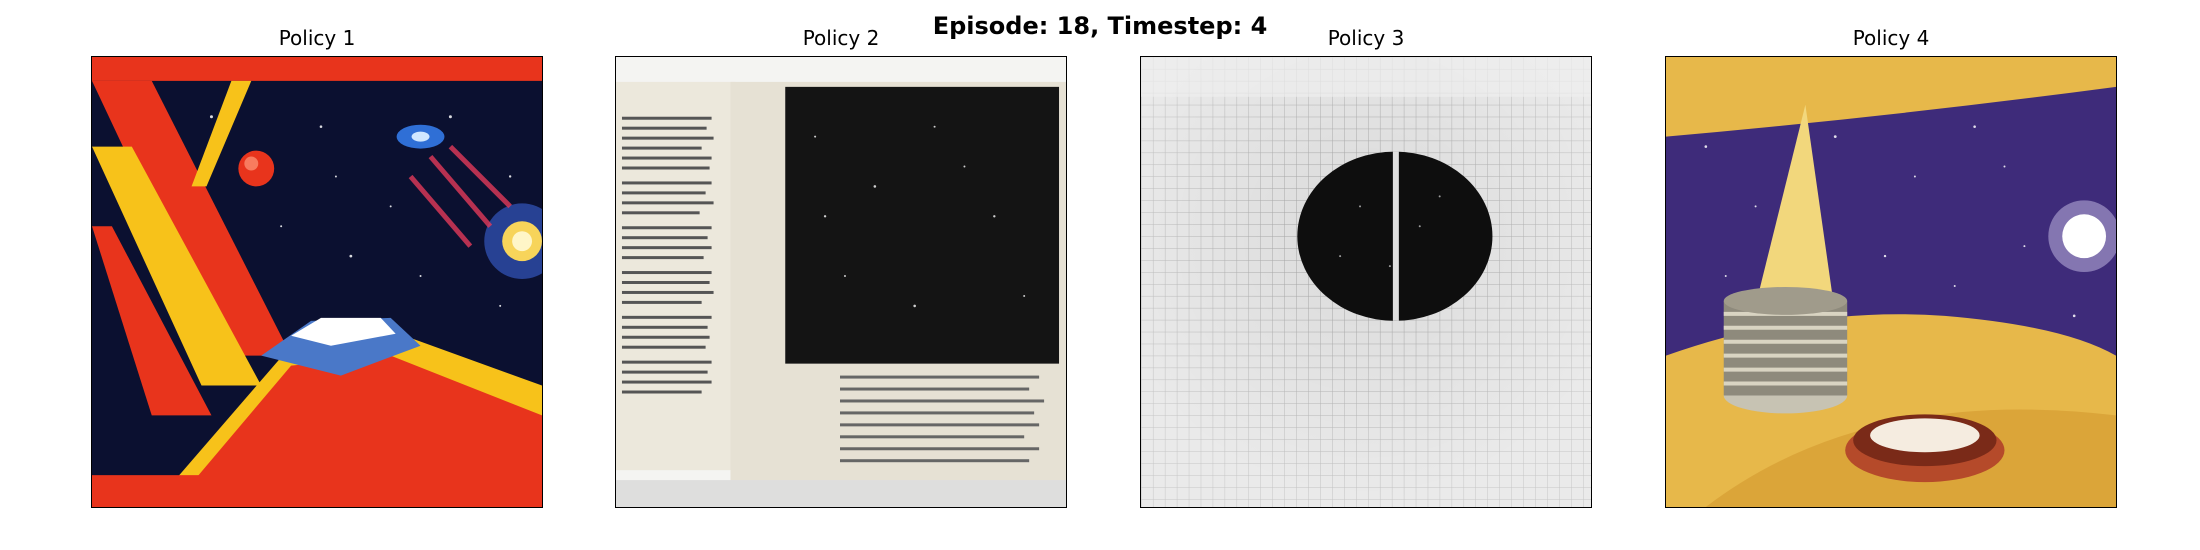 This screenshot has height=550, width=2200. Describe the element at coordinates (1366, 38) in the screenshot. I see `panel-title-policy-3: Policy 3` at that location.